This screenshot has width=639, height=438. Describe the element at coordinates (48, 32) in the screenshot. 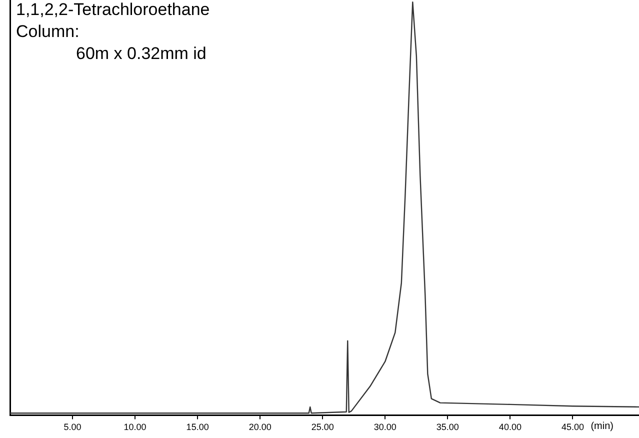

I see `annotation: Column:` at that location.